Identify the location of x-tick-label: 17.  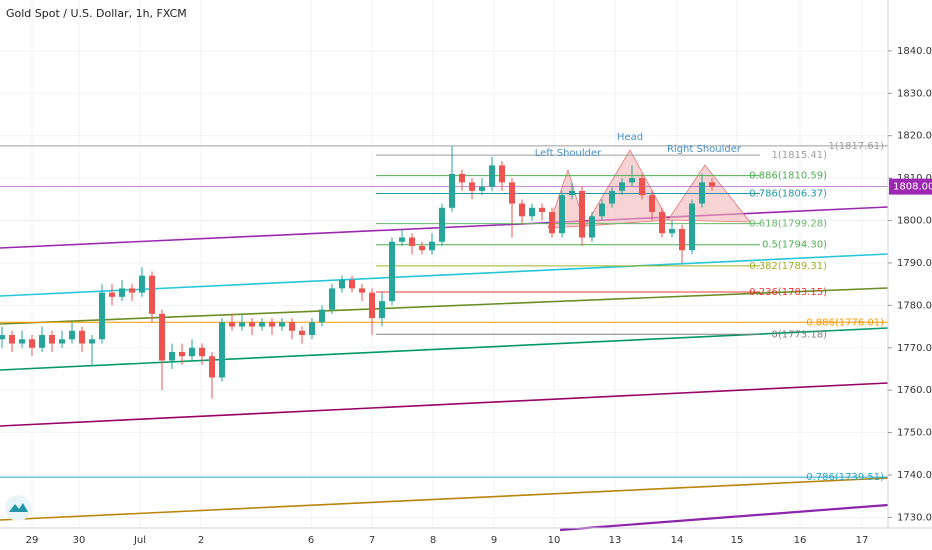
(862, 540).